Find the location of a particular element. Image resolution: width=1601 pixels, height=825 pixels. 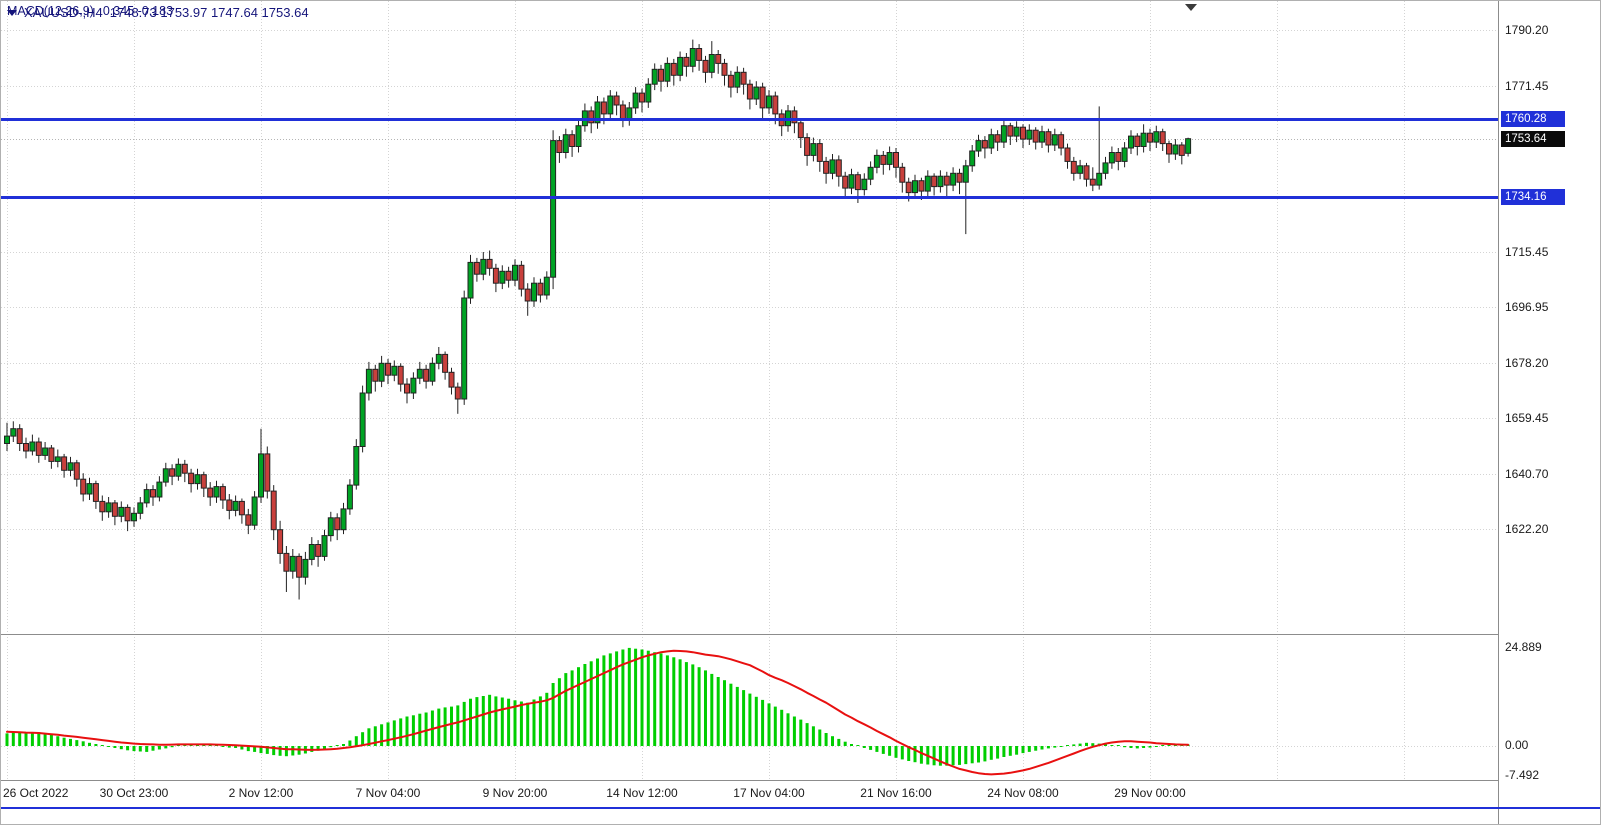

expand-panel-icon is located at coordinates (12, 12).